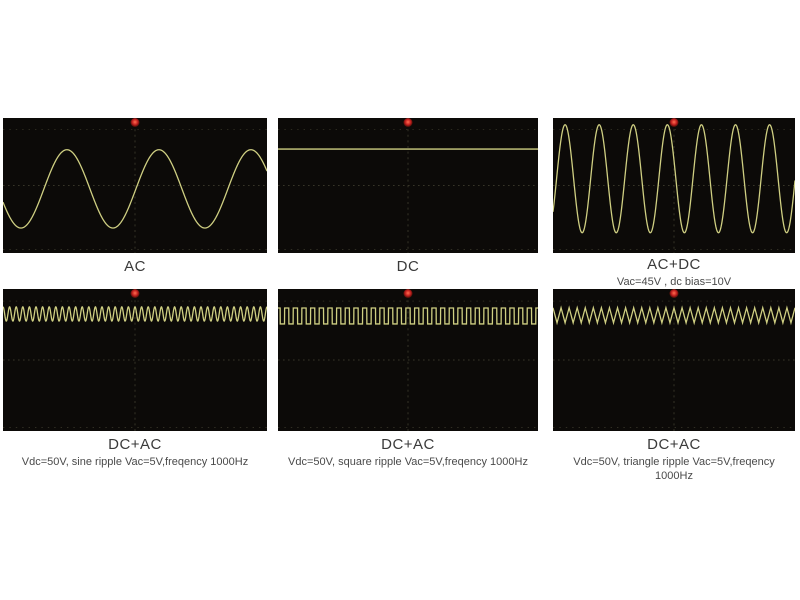 This screenshot has height=600, width=800. I want to click on oscilloscope-screen-dc, so click(408, 185).